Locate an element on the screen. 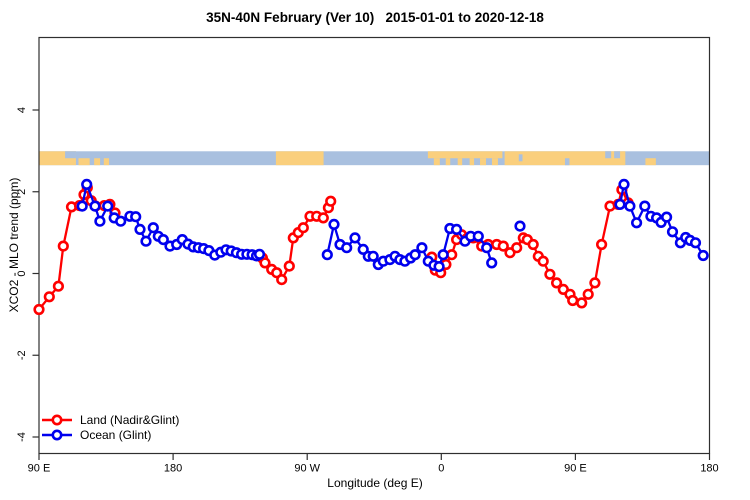 This screenshot has height=500, width=750. legend-item-land: Land (Nadir&Glint) is located at coordinates (110, 419).